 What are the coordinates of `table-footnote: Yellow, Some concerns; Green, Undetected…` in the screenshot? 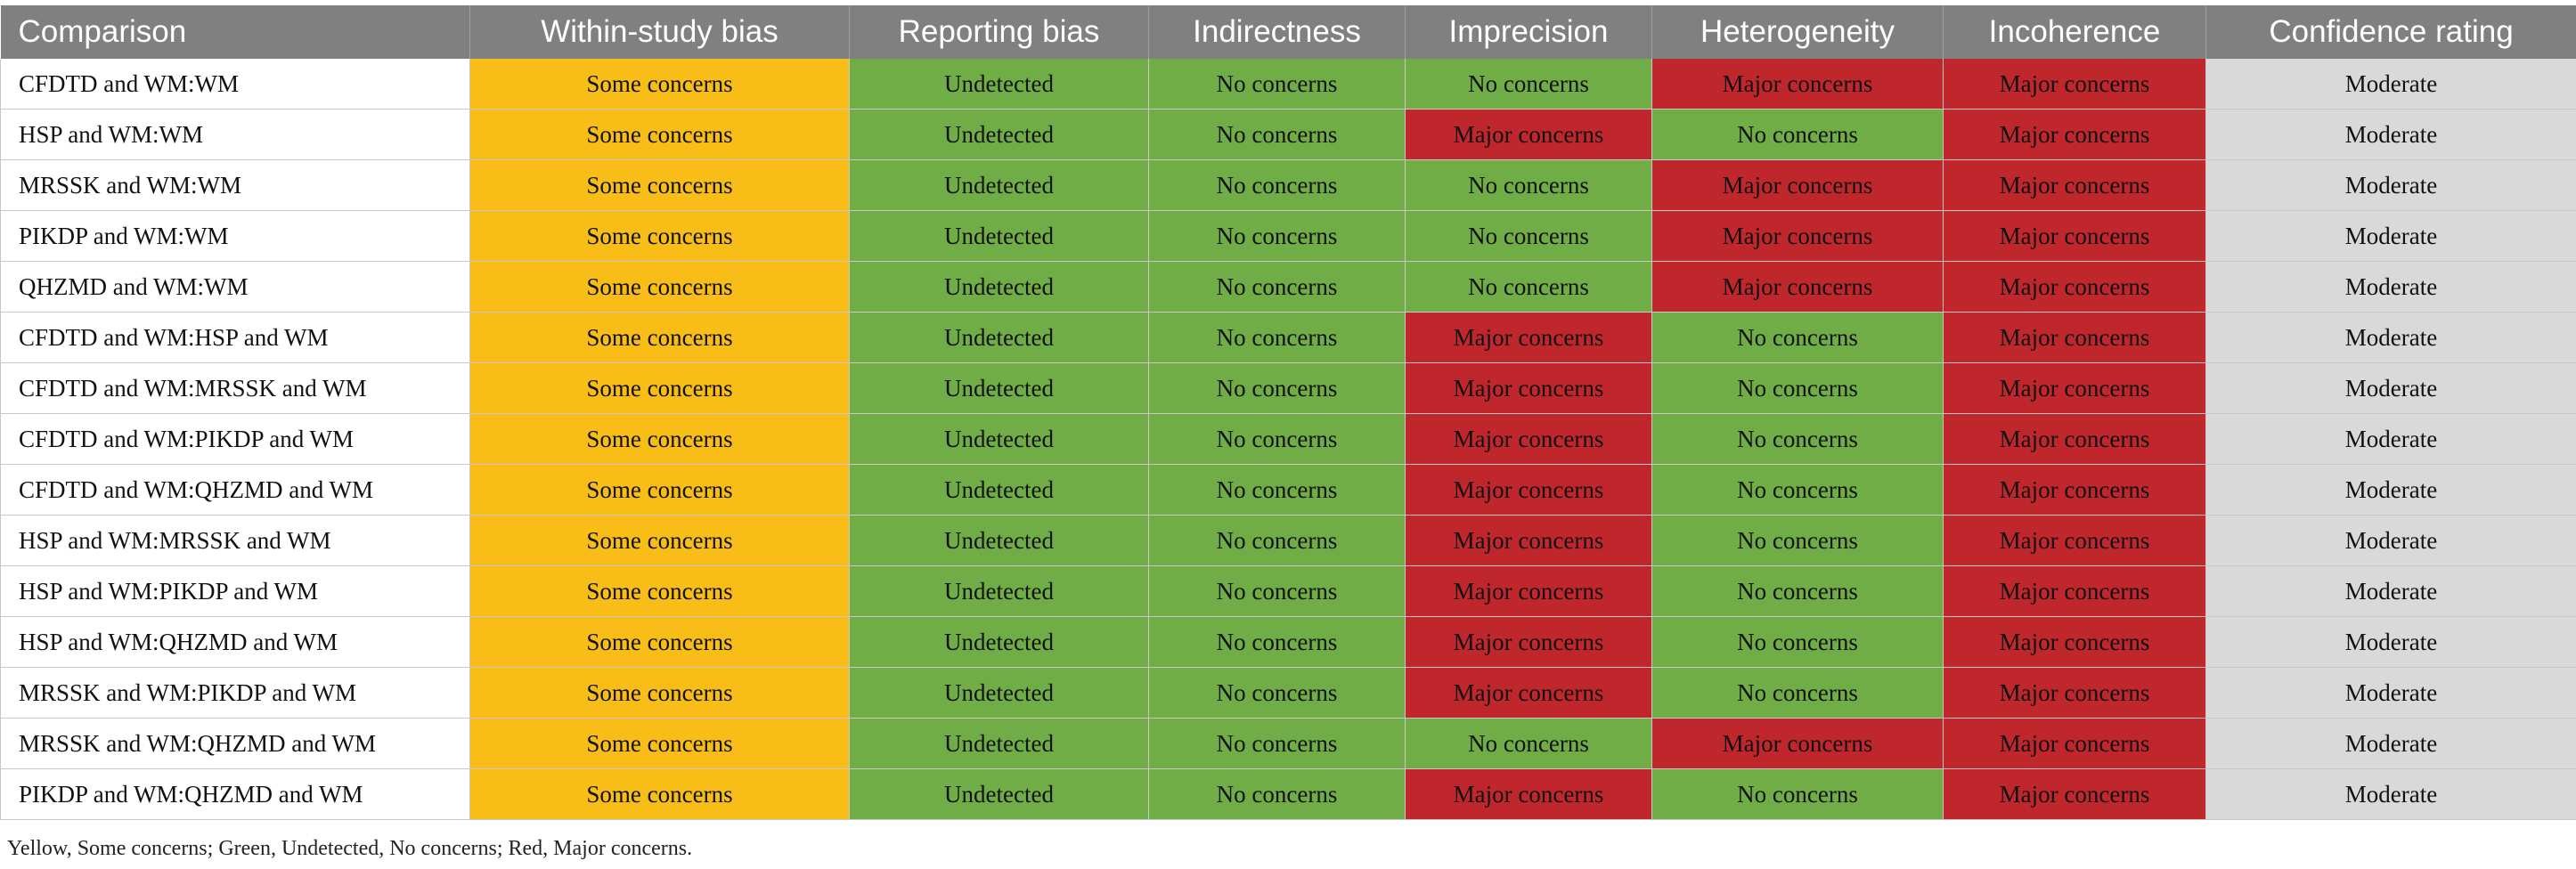 It's located at (350, 848).